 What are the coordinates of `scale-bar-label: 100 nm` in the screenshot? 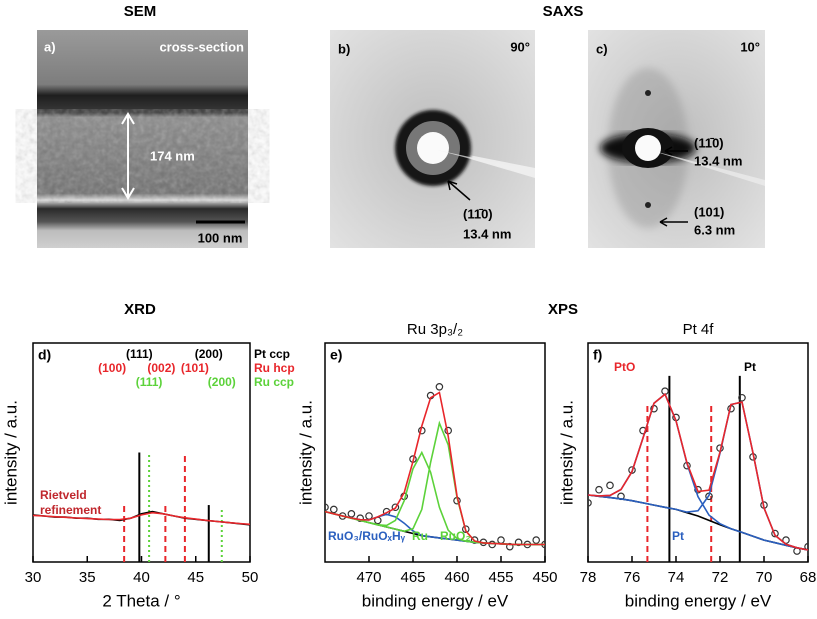 It's located at (220, 237).